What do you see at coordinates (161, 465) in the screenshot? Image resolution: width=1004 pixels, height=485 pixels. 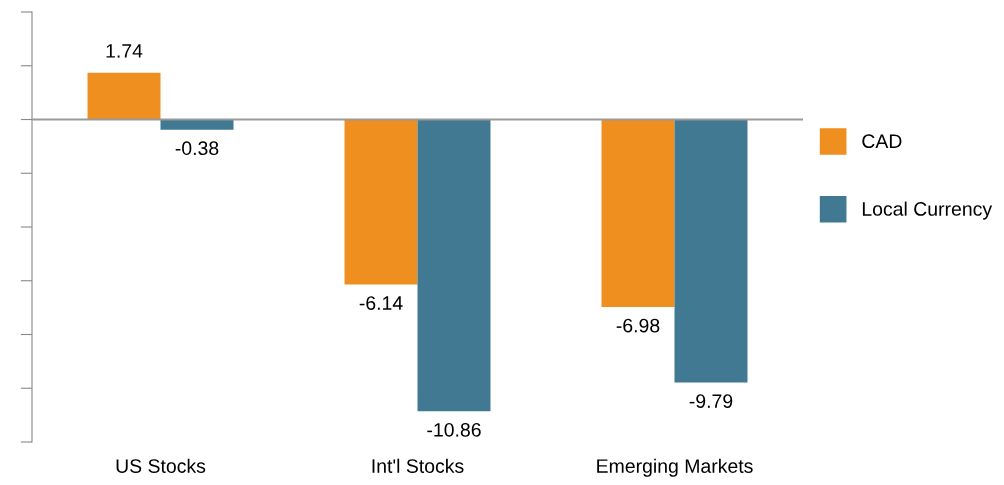 I see `x-tick-label: US Stocks` at bounding box center [161, 465].